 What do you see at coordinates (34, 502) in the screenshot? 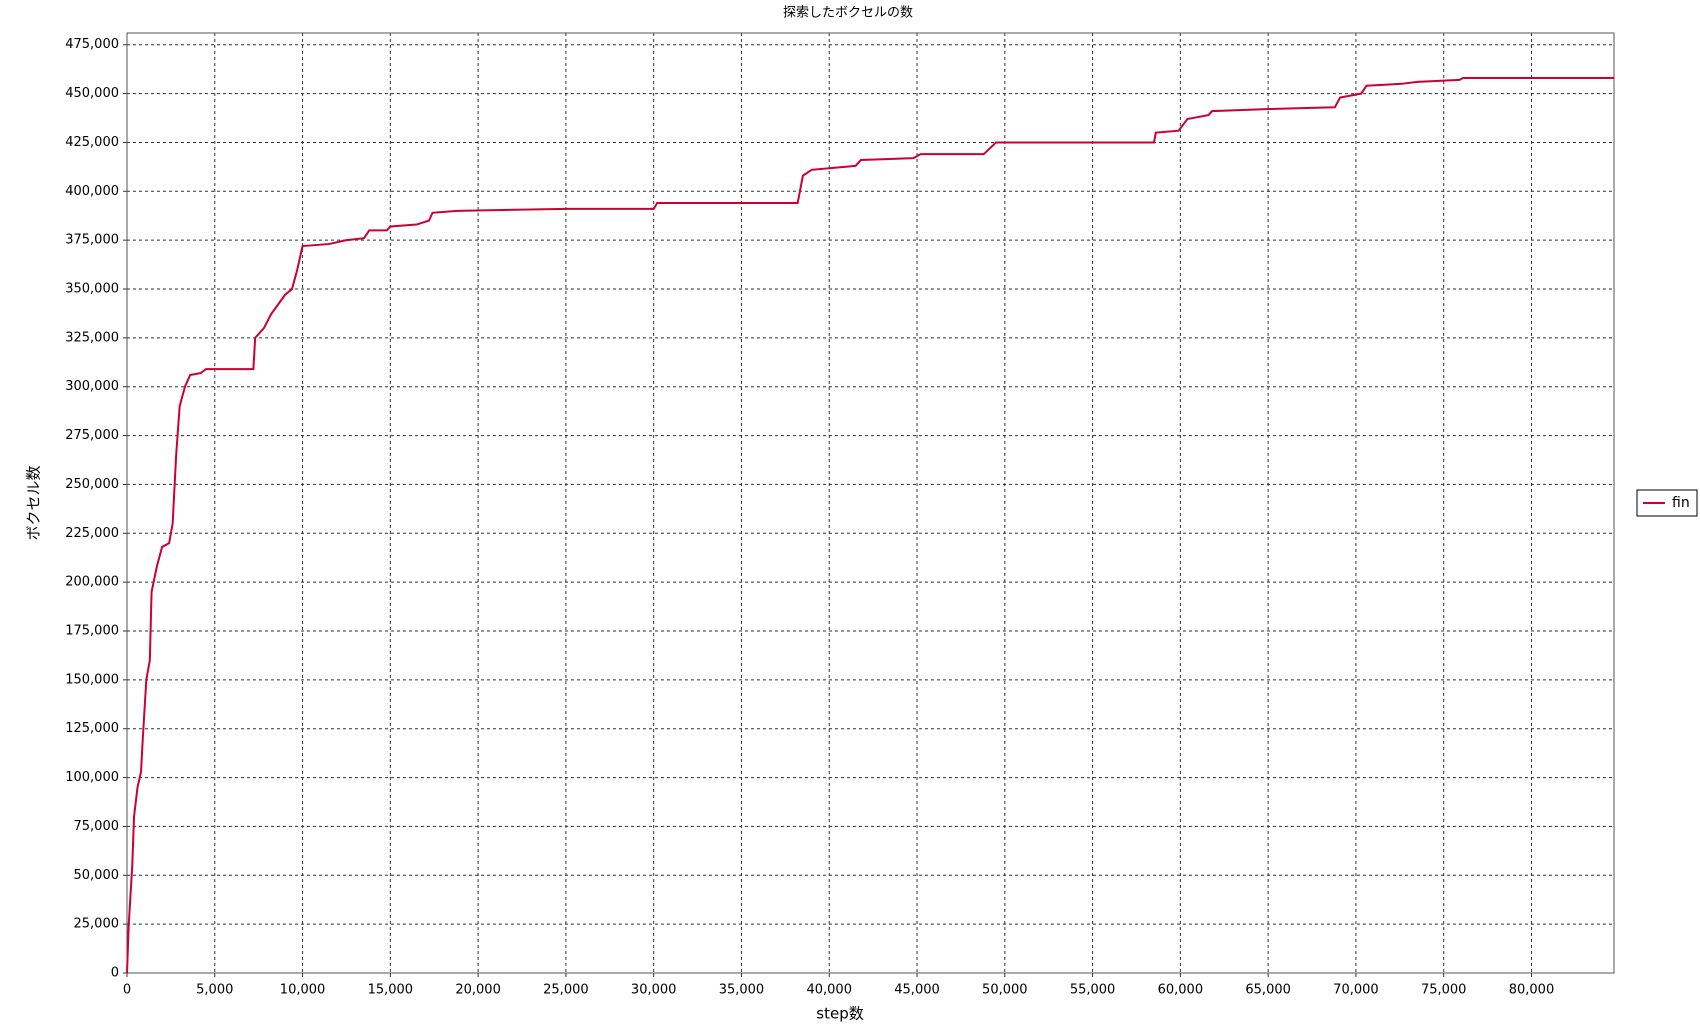
I see `y-axis-label: ボクセル数` at bounding box center [34, 502].